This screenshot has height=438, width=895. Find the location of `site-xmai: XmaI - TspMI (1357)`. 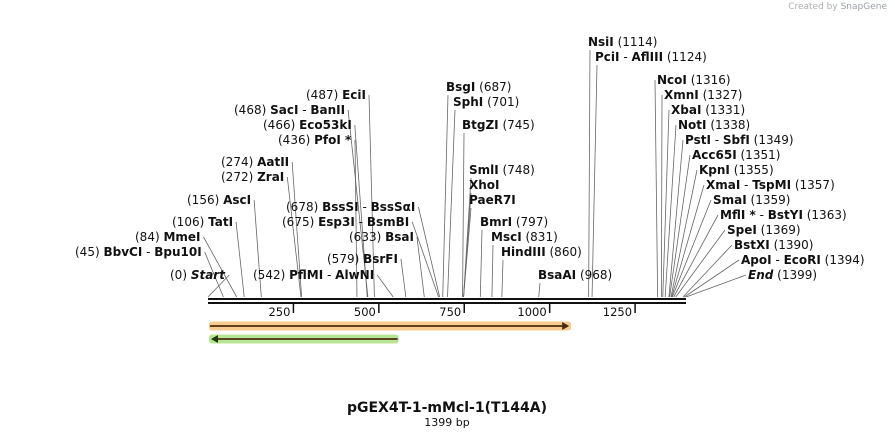

site-xmai: XmaI - TspMI (1357) is located at coordinates (770, 185).